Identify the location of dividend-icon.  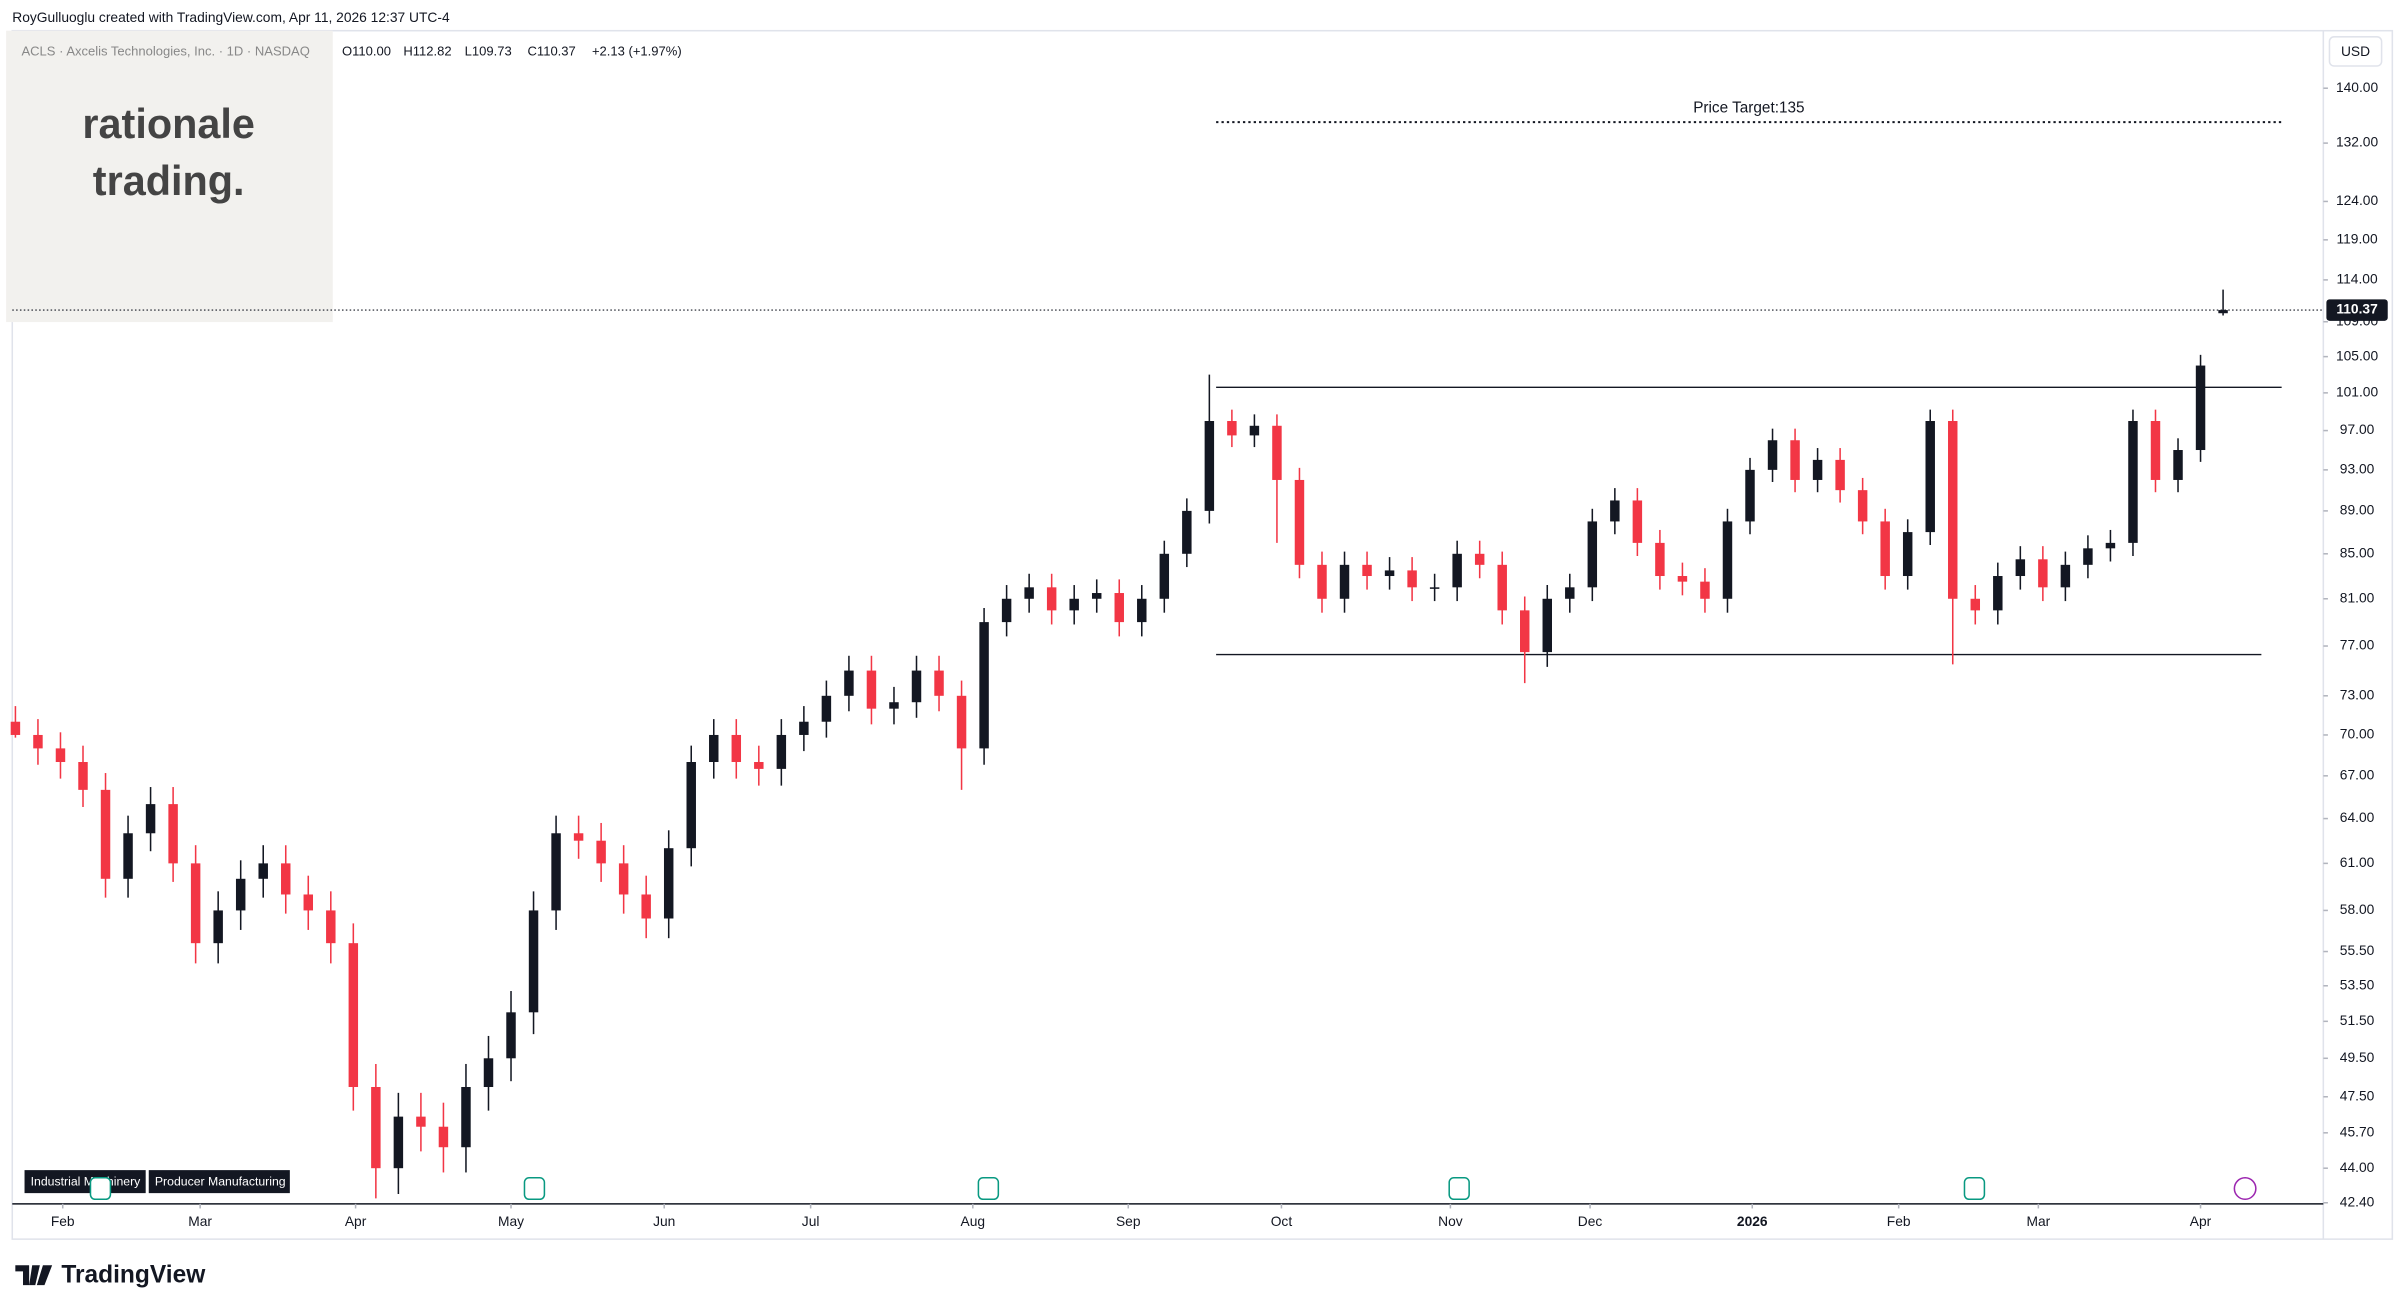
(2245, 1189).